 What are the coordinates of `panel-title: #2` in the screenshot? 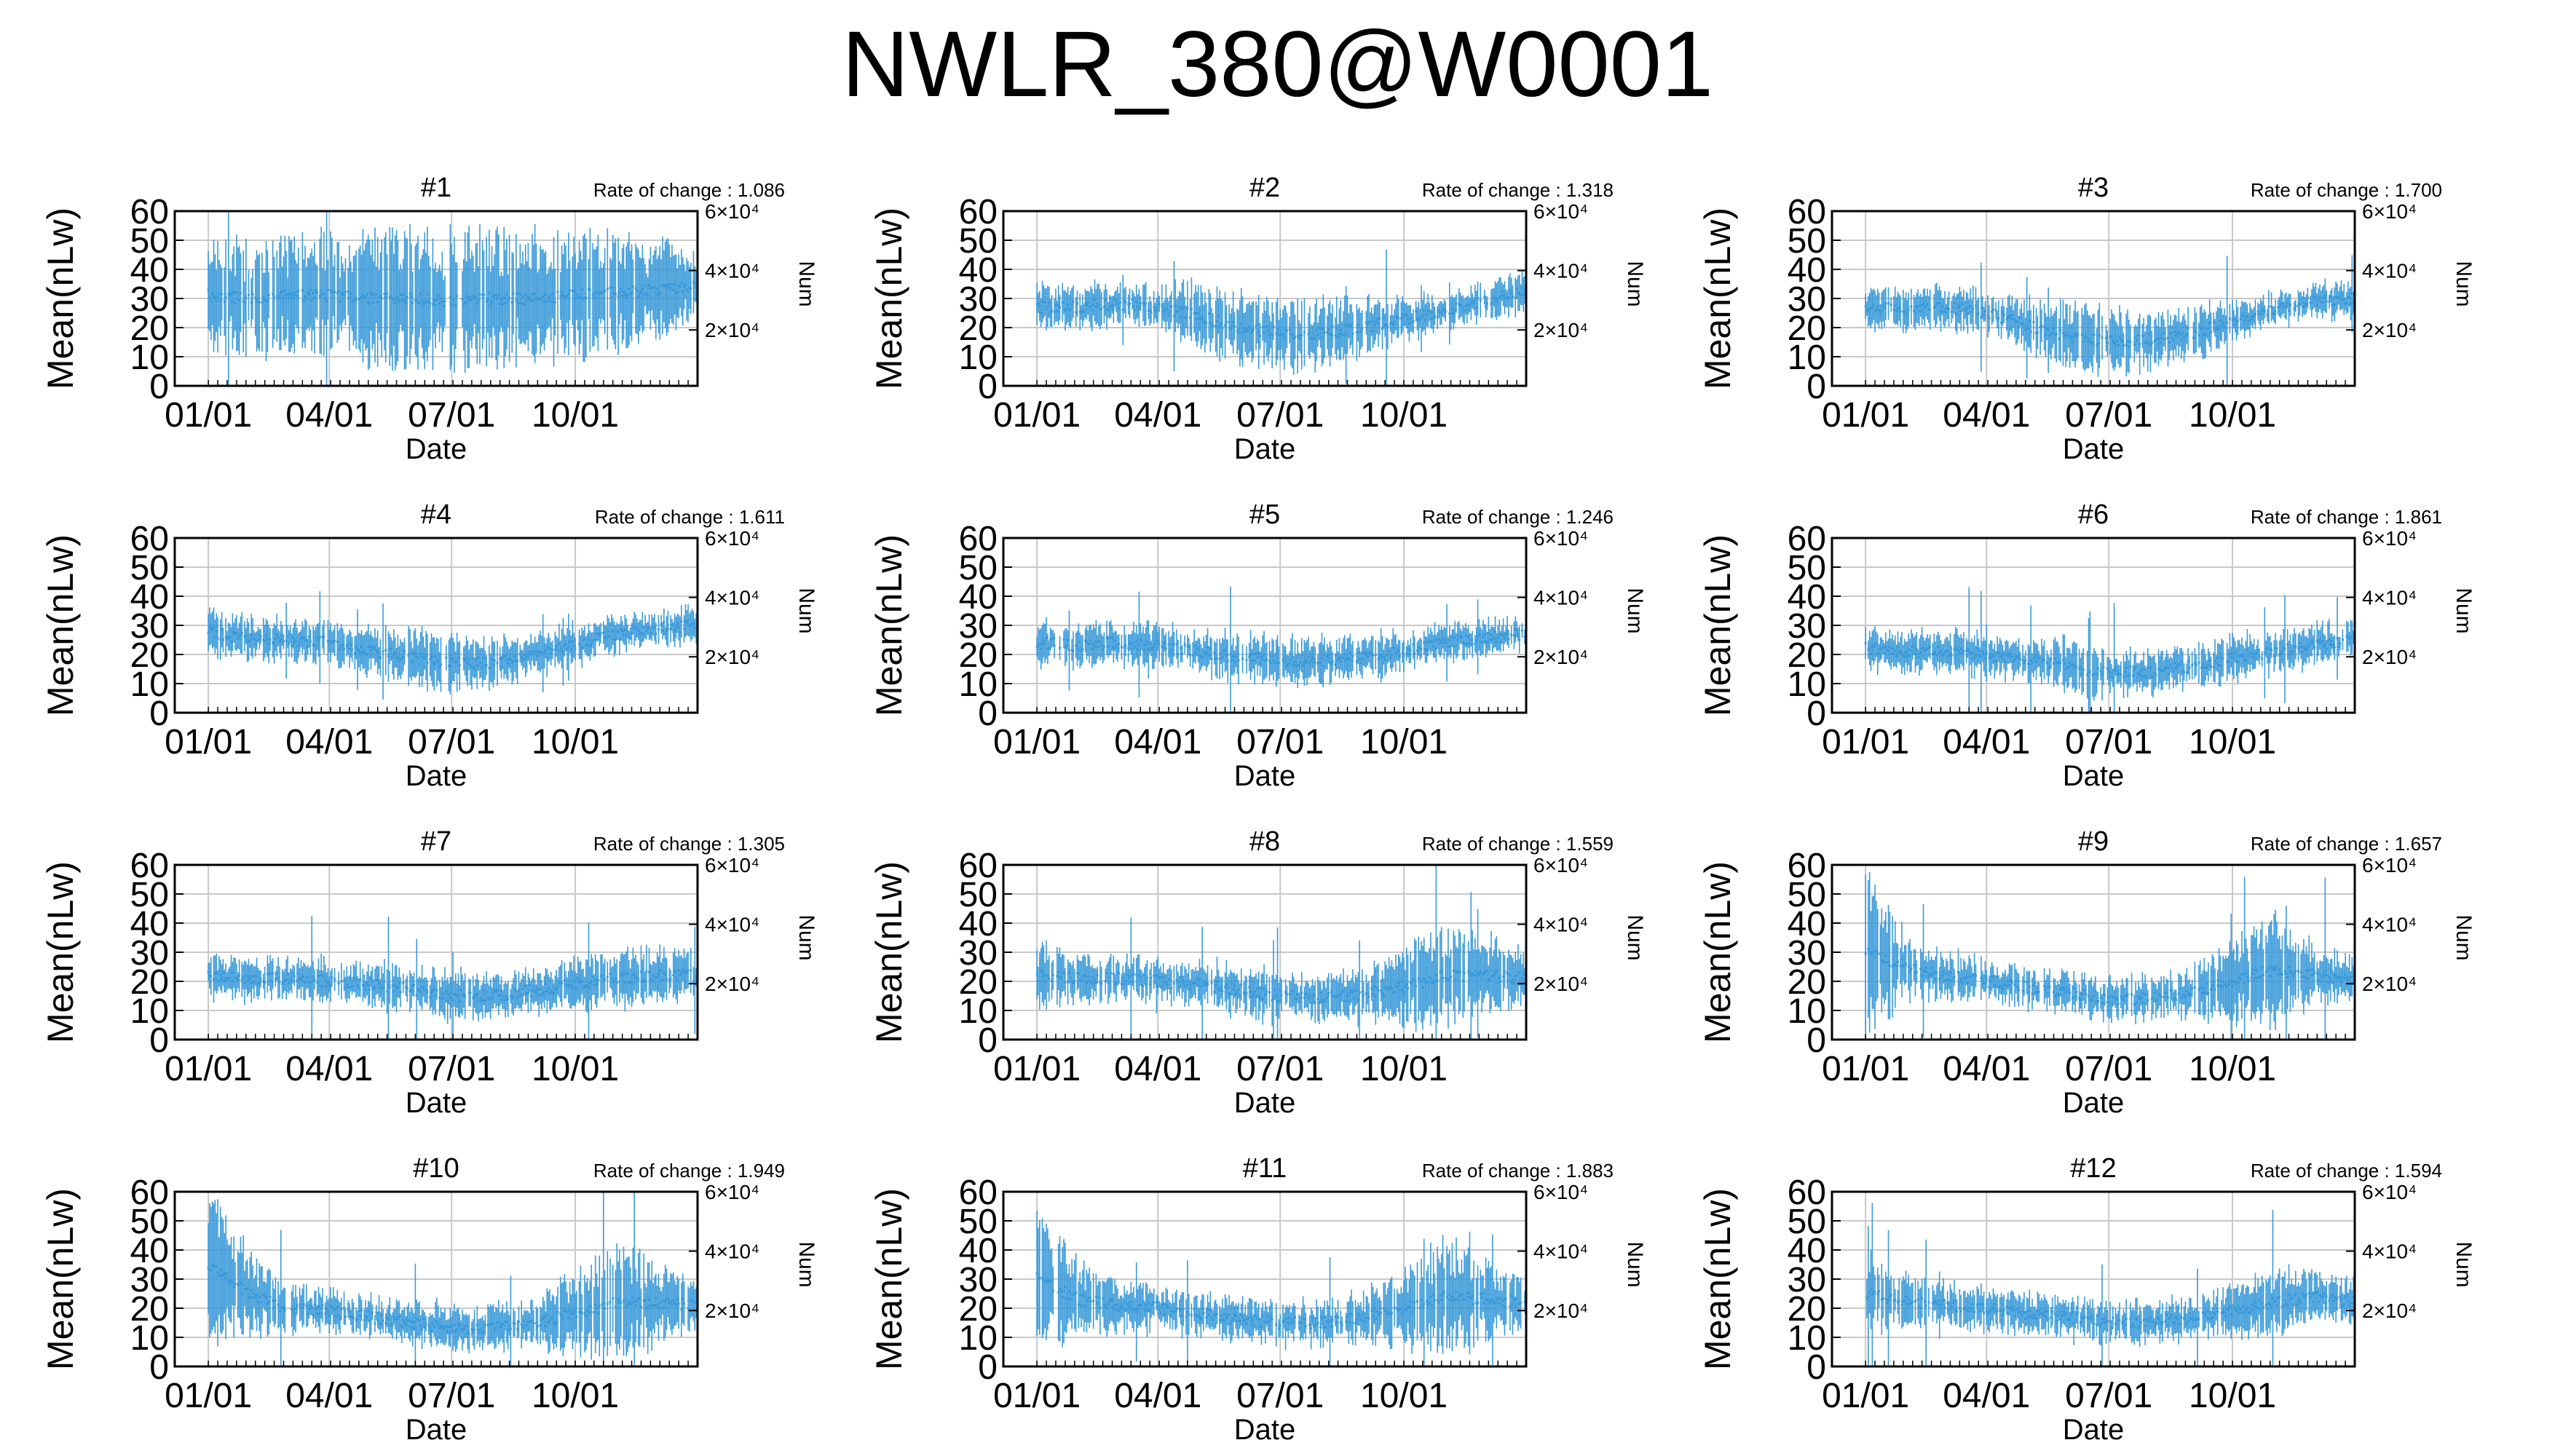 It's located at (1264, 188).